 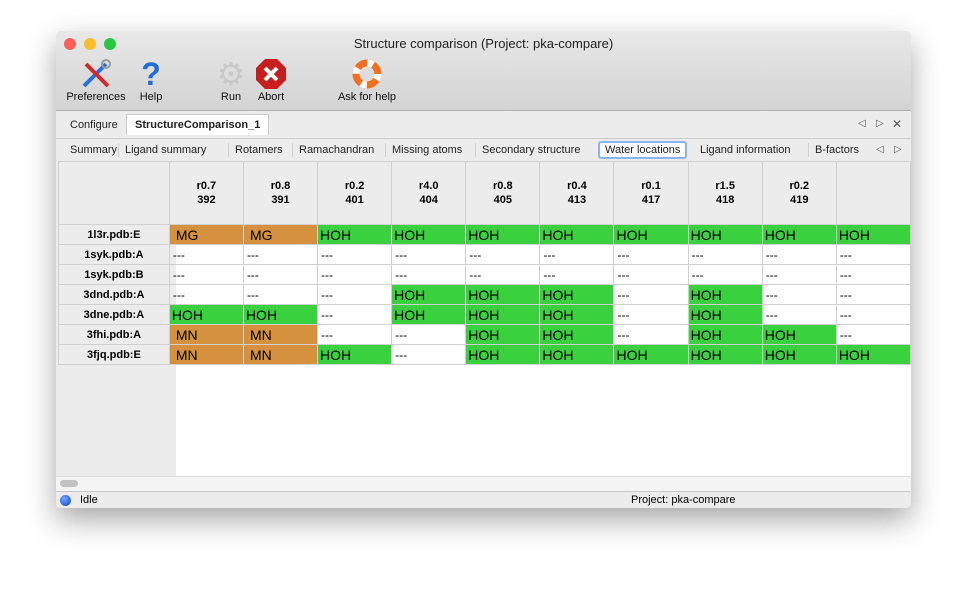 I want to click on column-header, so click(x=873, y=193).